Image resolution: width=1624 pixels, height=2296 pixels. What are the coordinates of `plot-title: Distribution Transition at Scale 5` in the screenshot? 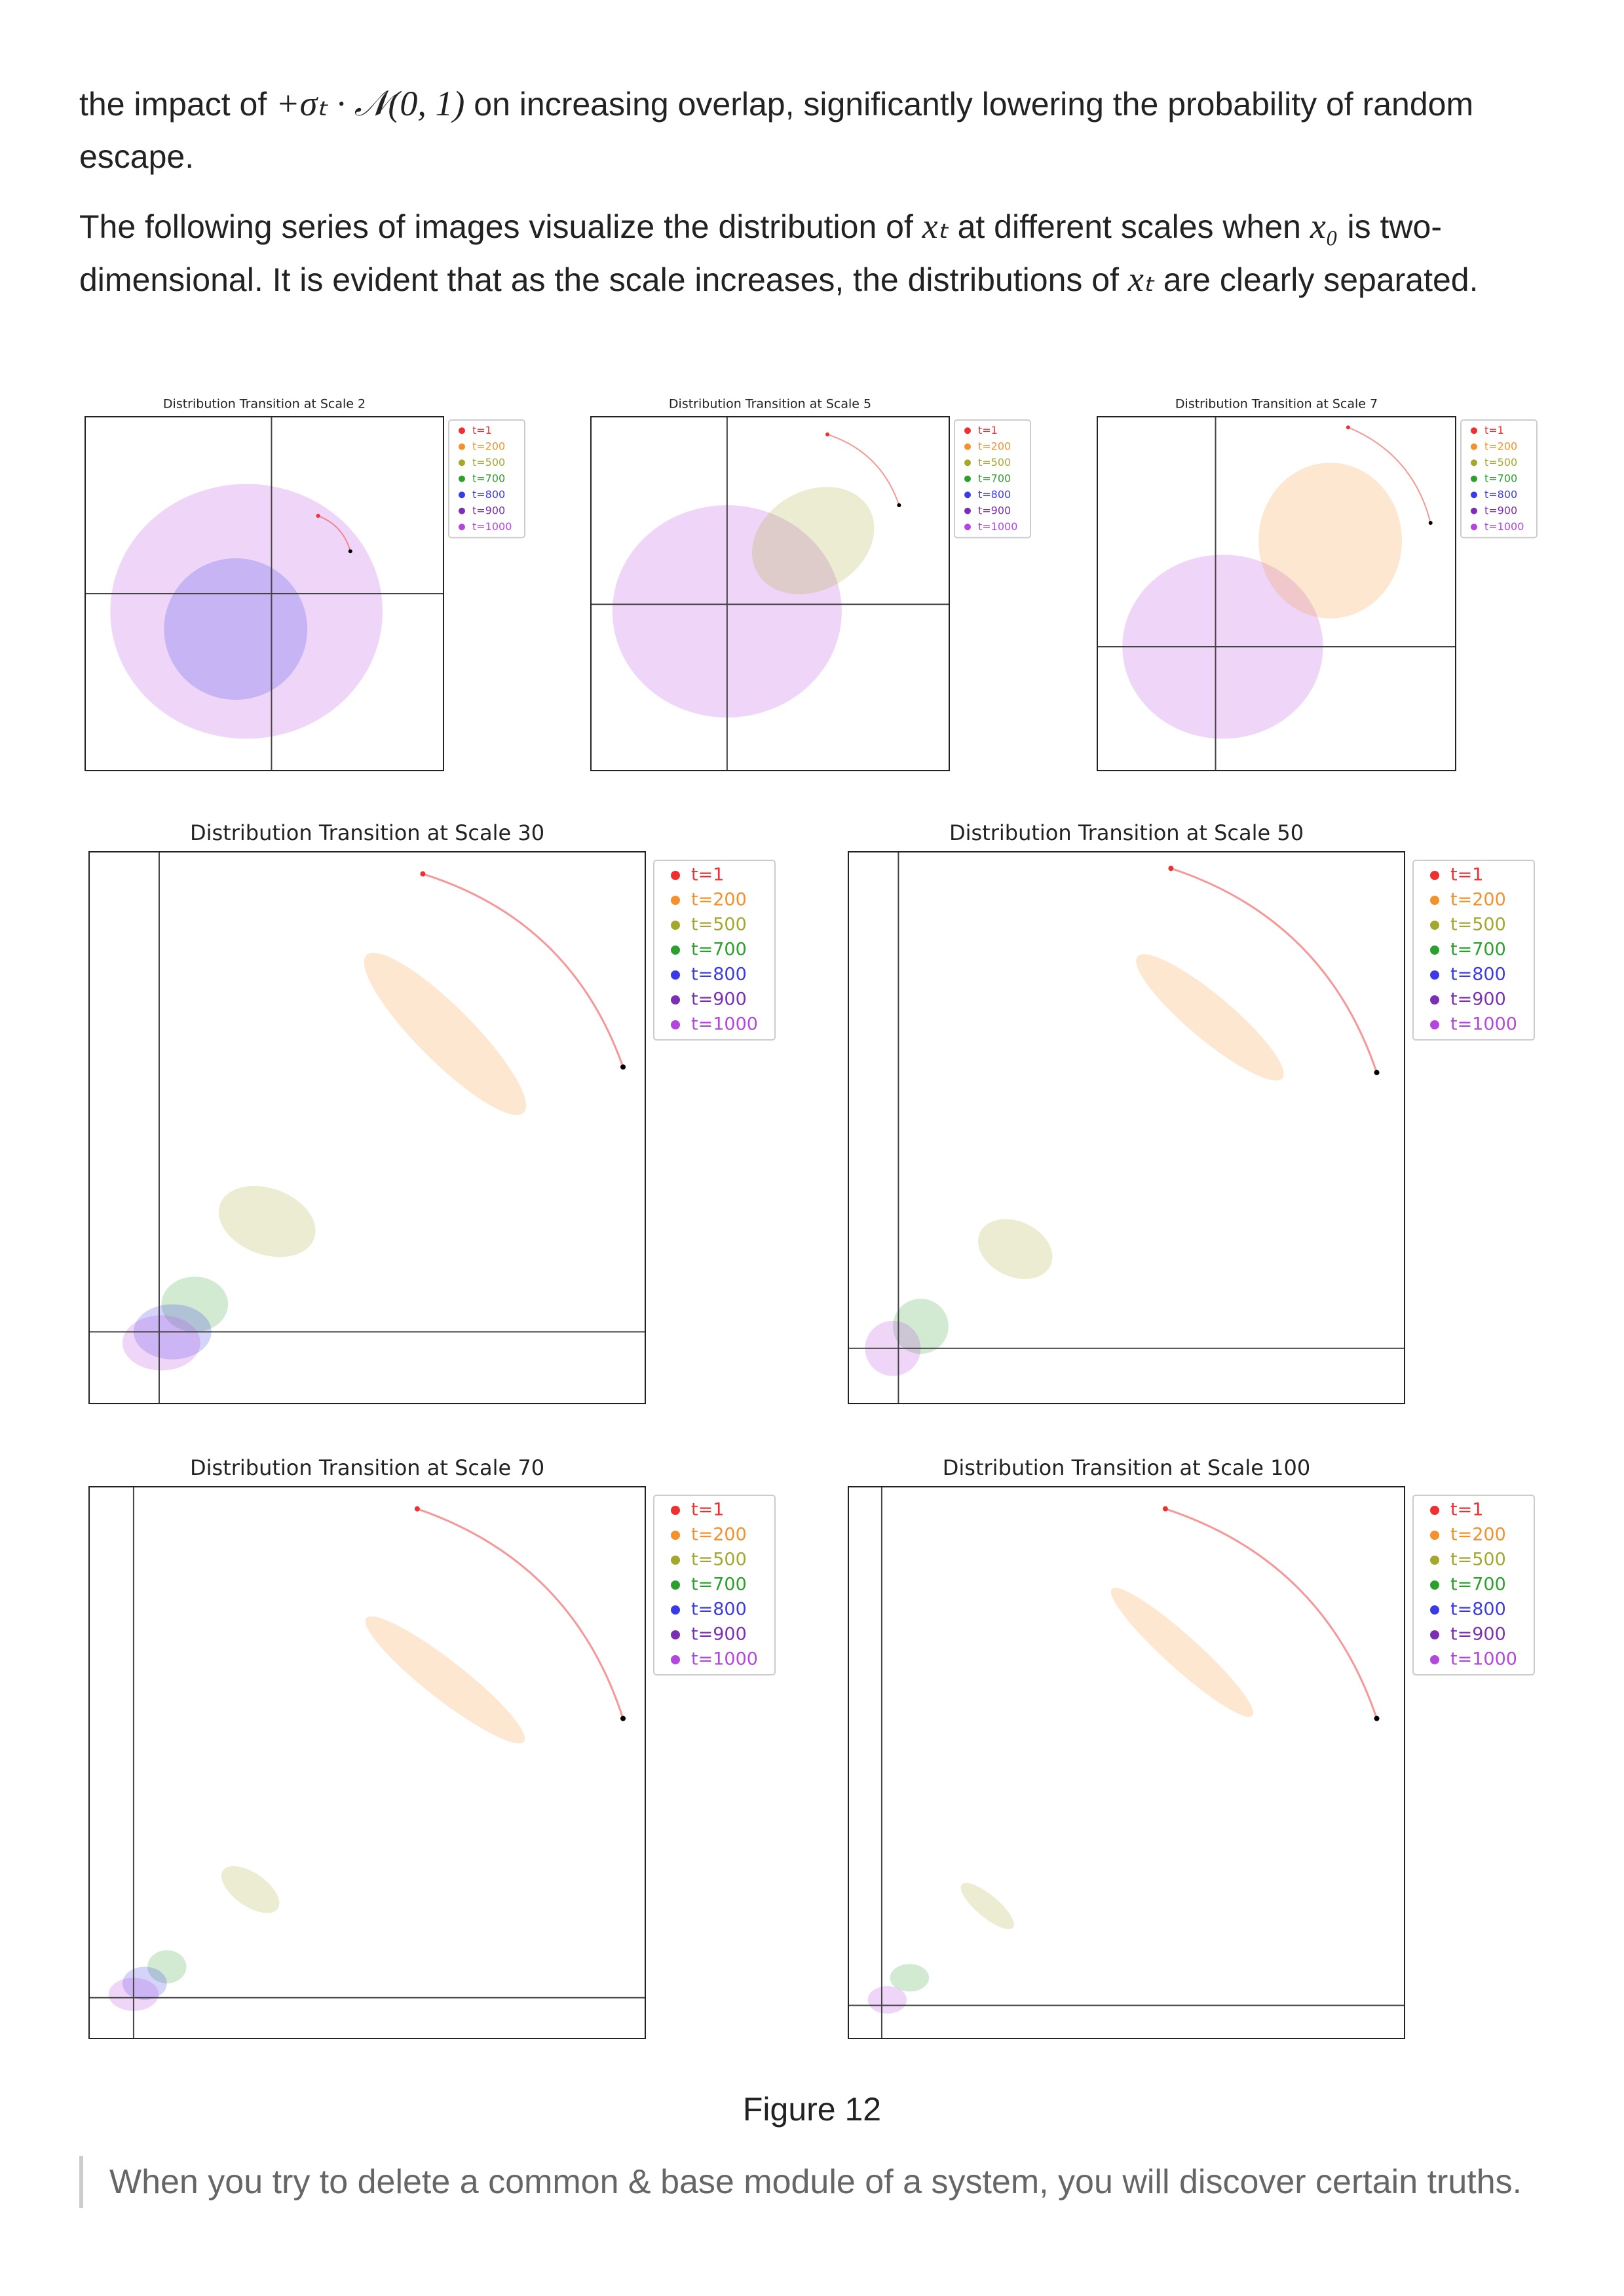 It's located at (770, 404).